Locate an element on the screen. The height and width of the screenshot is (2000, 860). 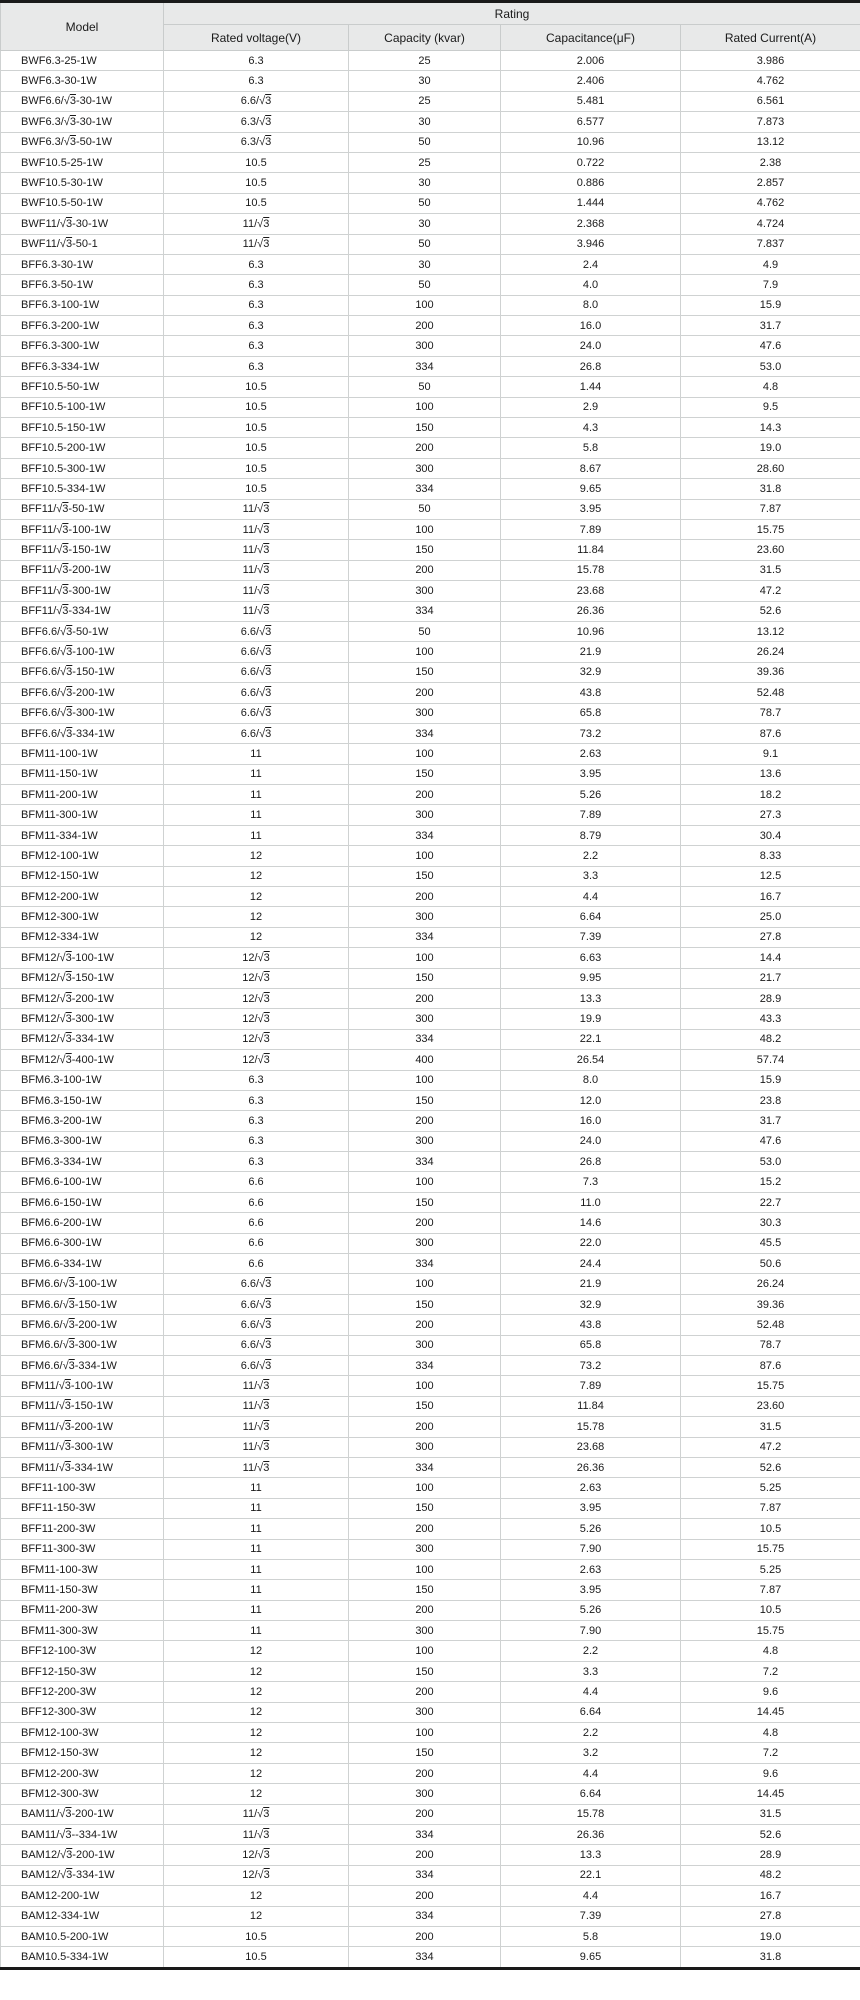
capacitance-cell: 2.2 is located at coordinates (590, 1733).